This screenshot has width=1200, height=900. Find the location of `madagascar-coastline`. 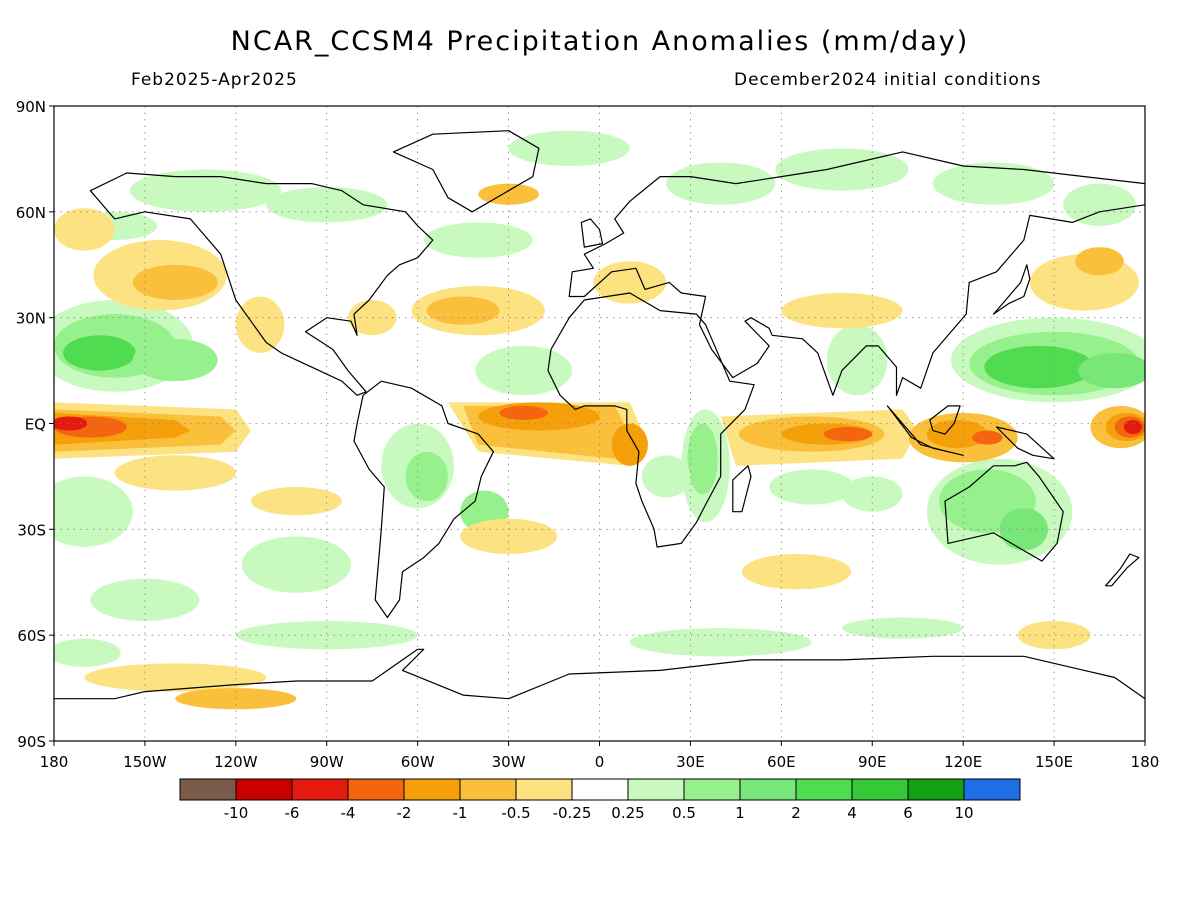

madagascar-coastline is located at coordinates (742, 489).